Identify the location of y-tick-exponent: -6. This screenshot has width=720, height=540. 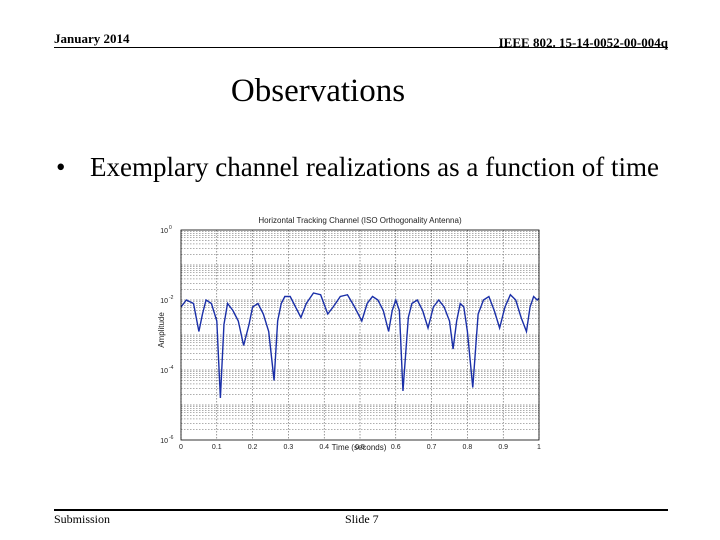
(171, 438).